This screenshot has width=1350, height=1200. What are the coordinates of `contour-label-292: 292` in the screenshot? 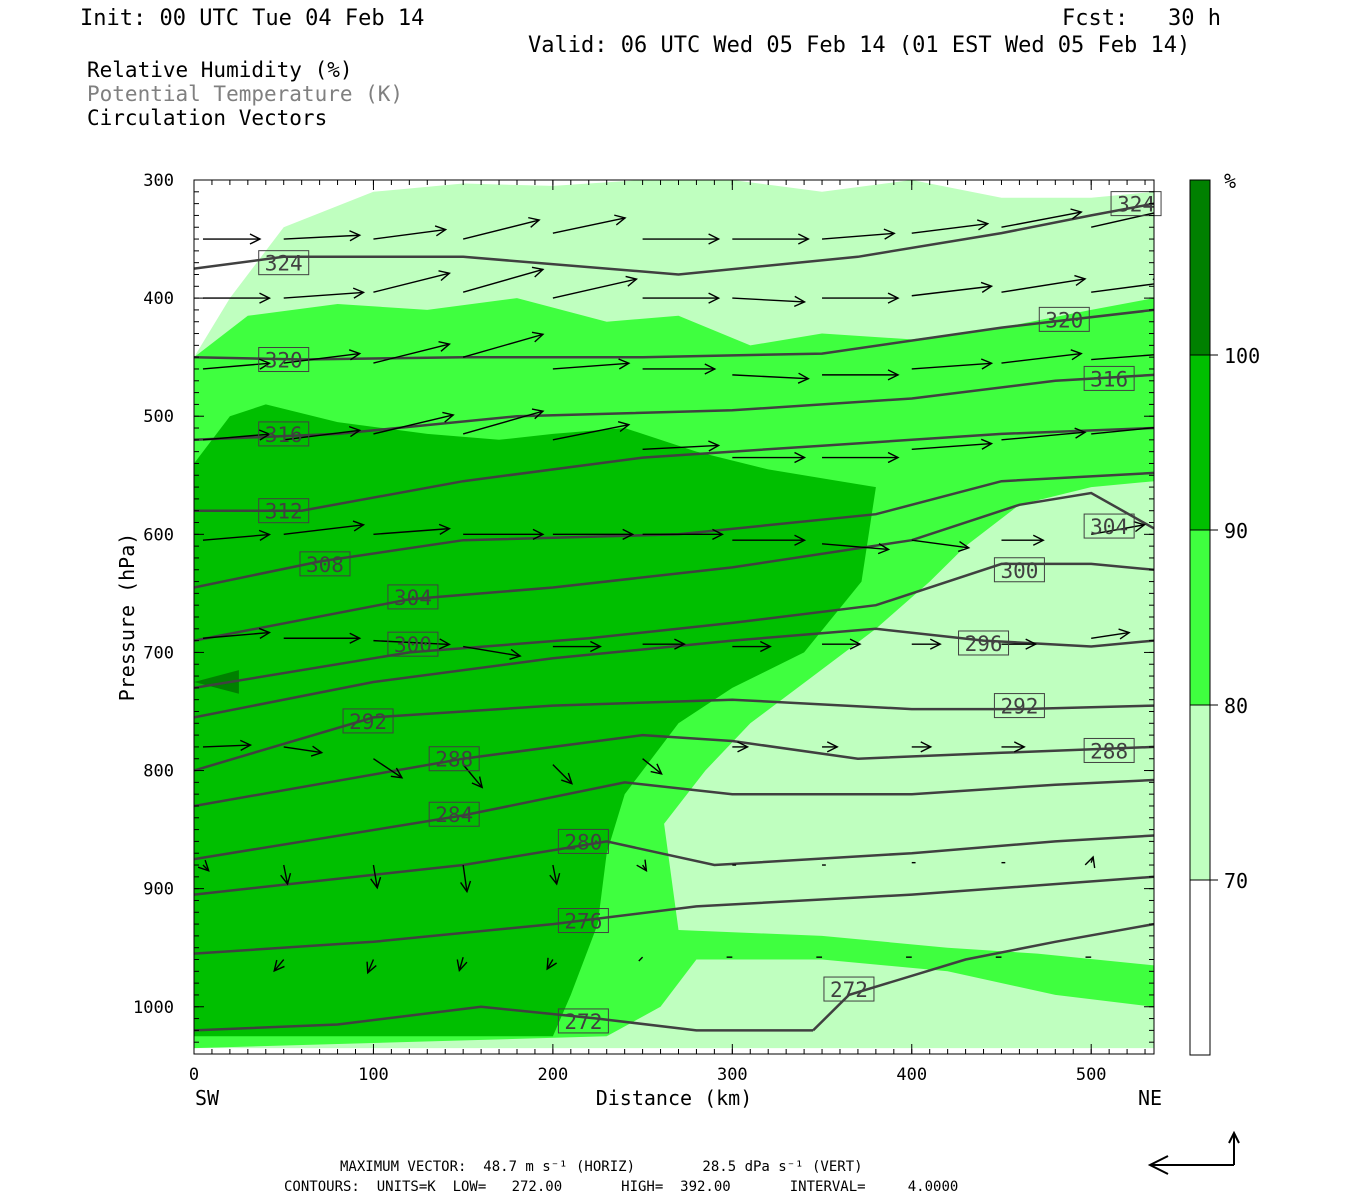 It's located at (1019, 706).